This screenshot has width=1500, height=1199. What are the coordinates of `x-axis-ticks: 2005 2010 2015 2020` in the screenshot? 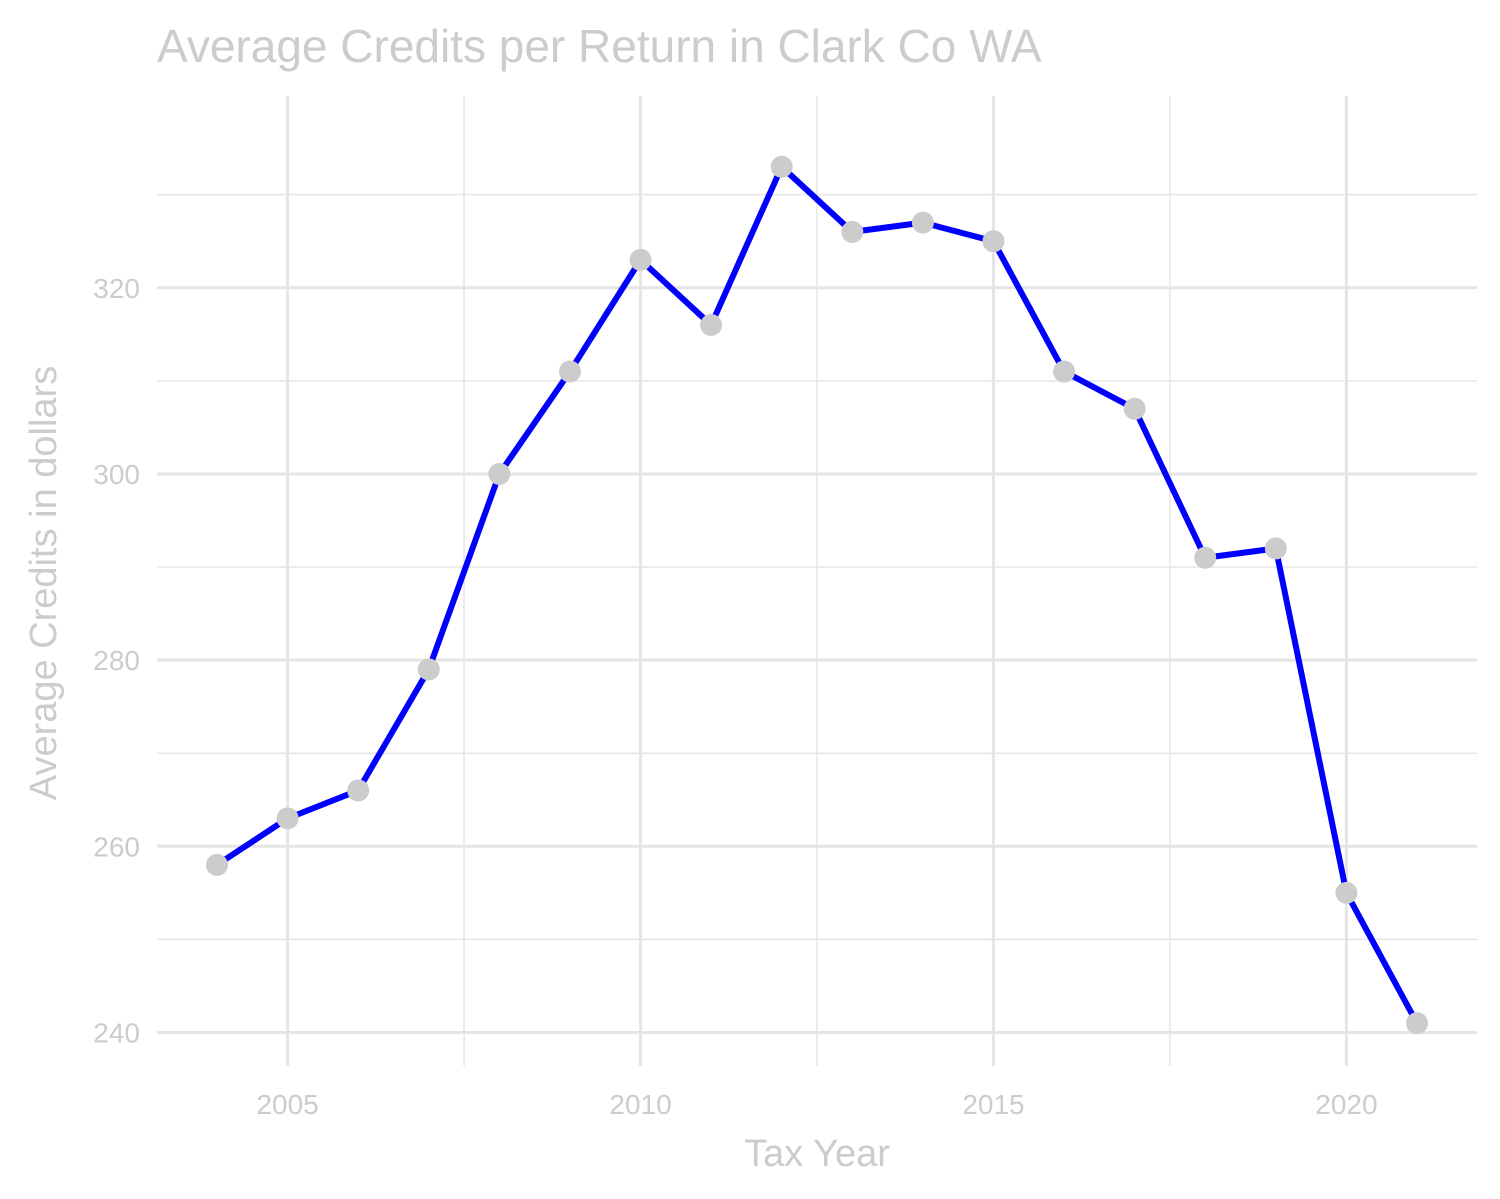 It's located at (816, 1104).